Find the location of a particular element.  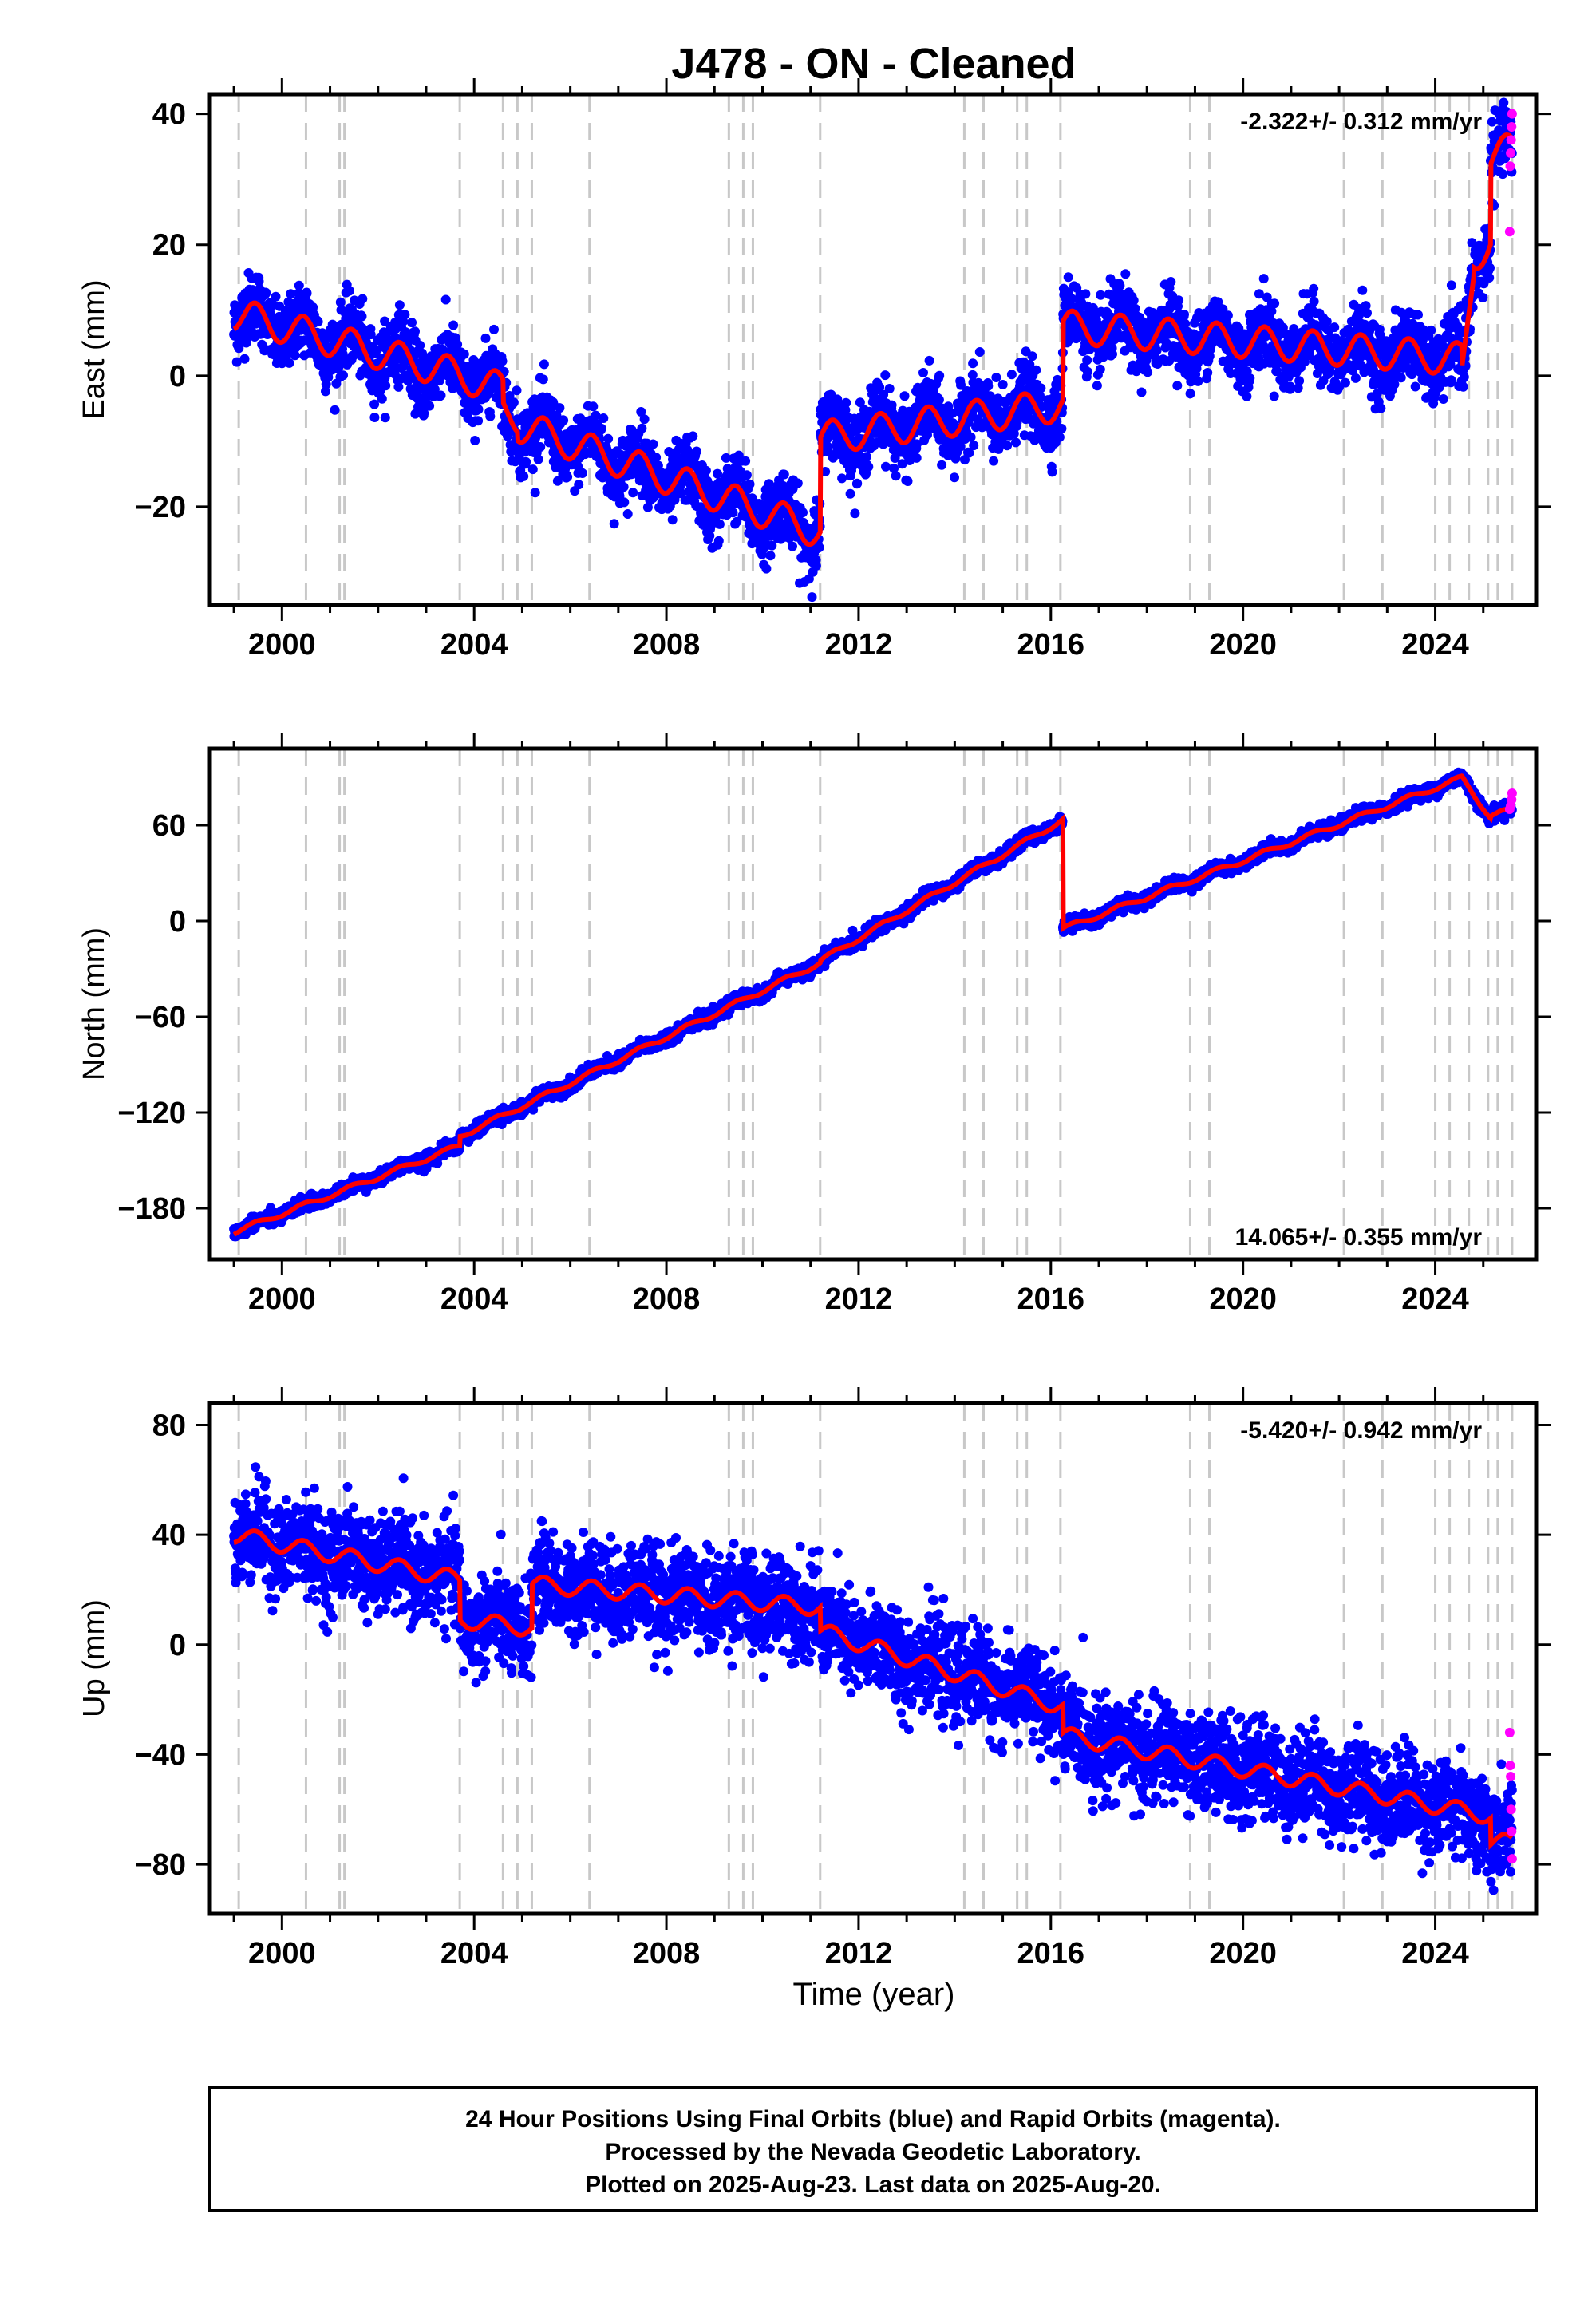

y-tick-label: 40 is located at coordinates (169, 115).